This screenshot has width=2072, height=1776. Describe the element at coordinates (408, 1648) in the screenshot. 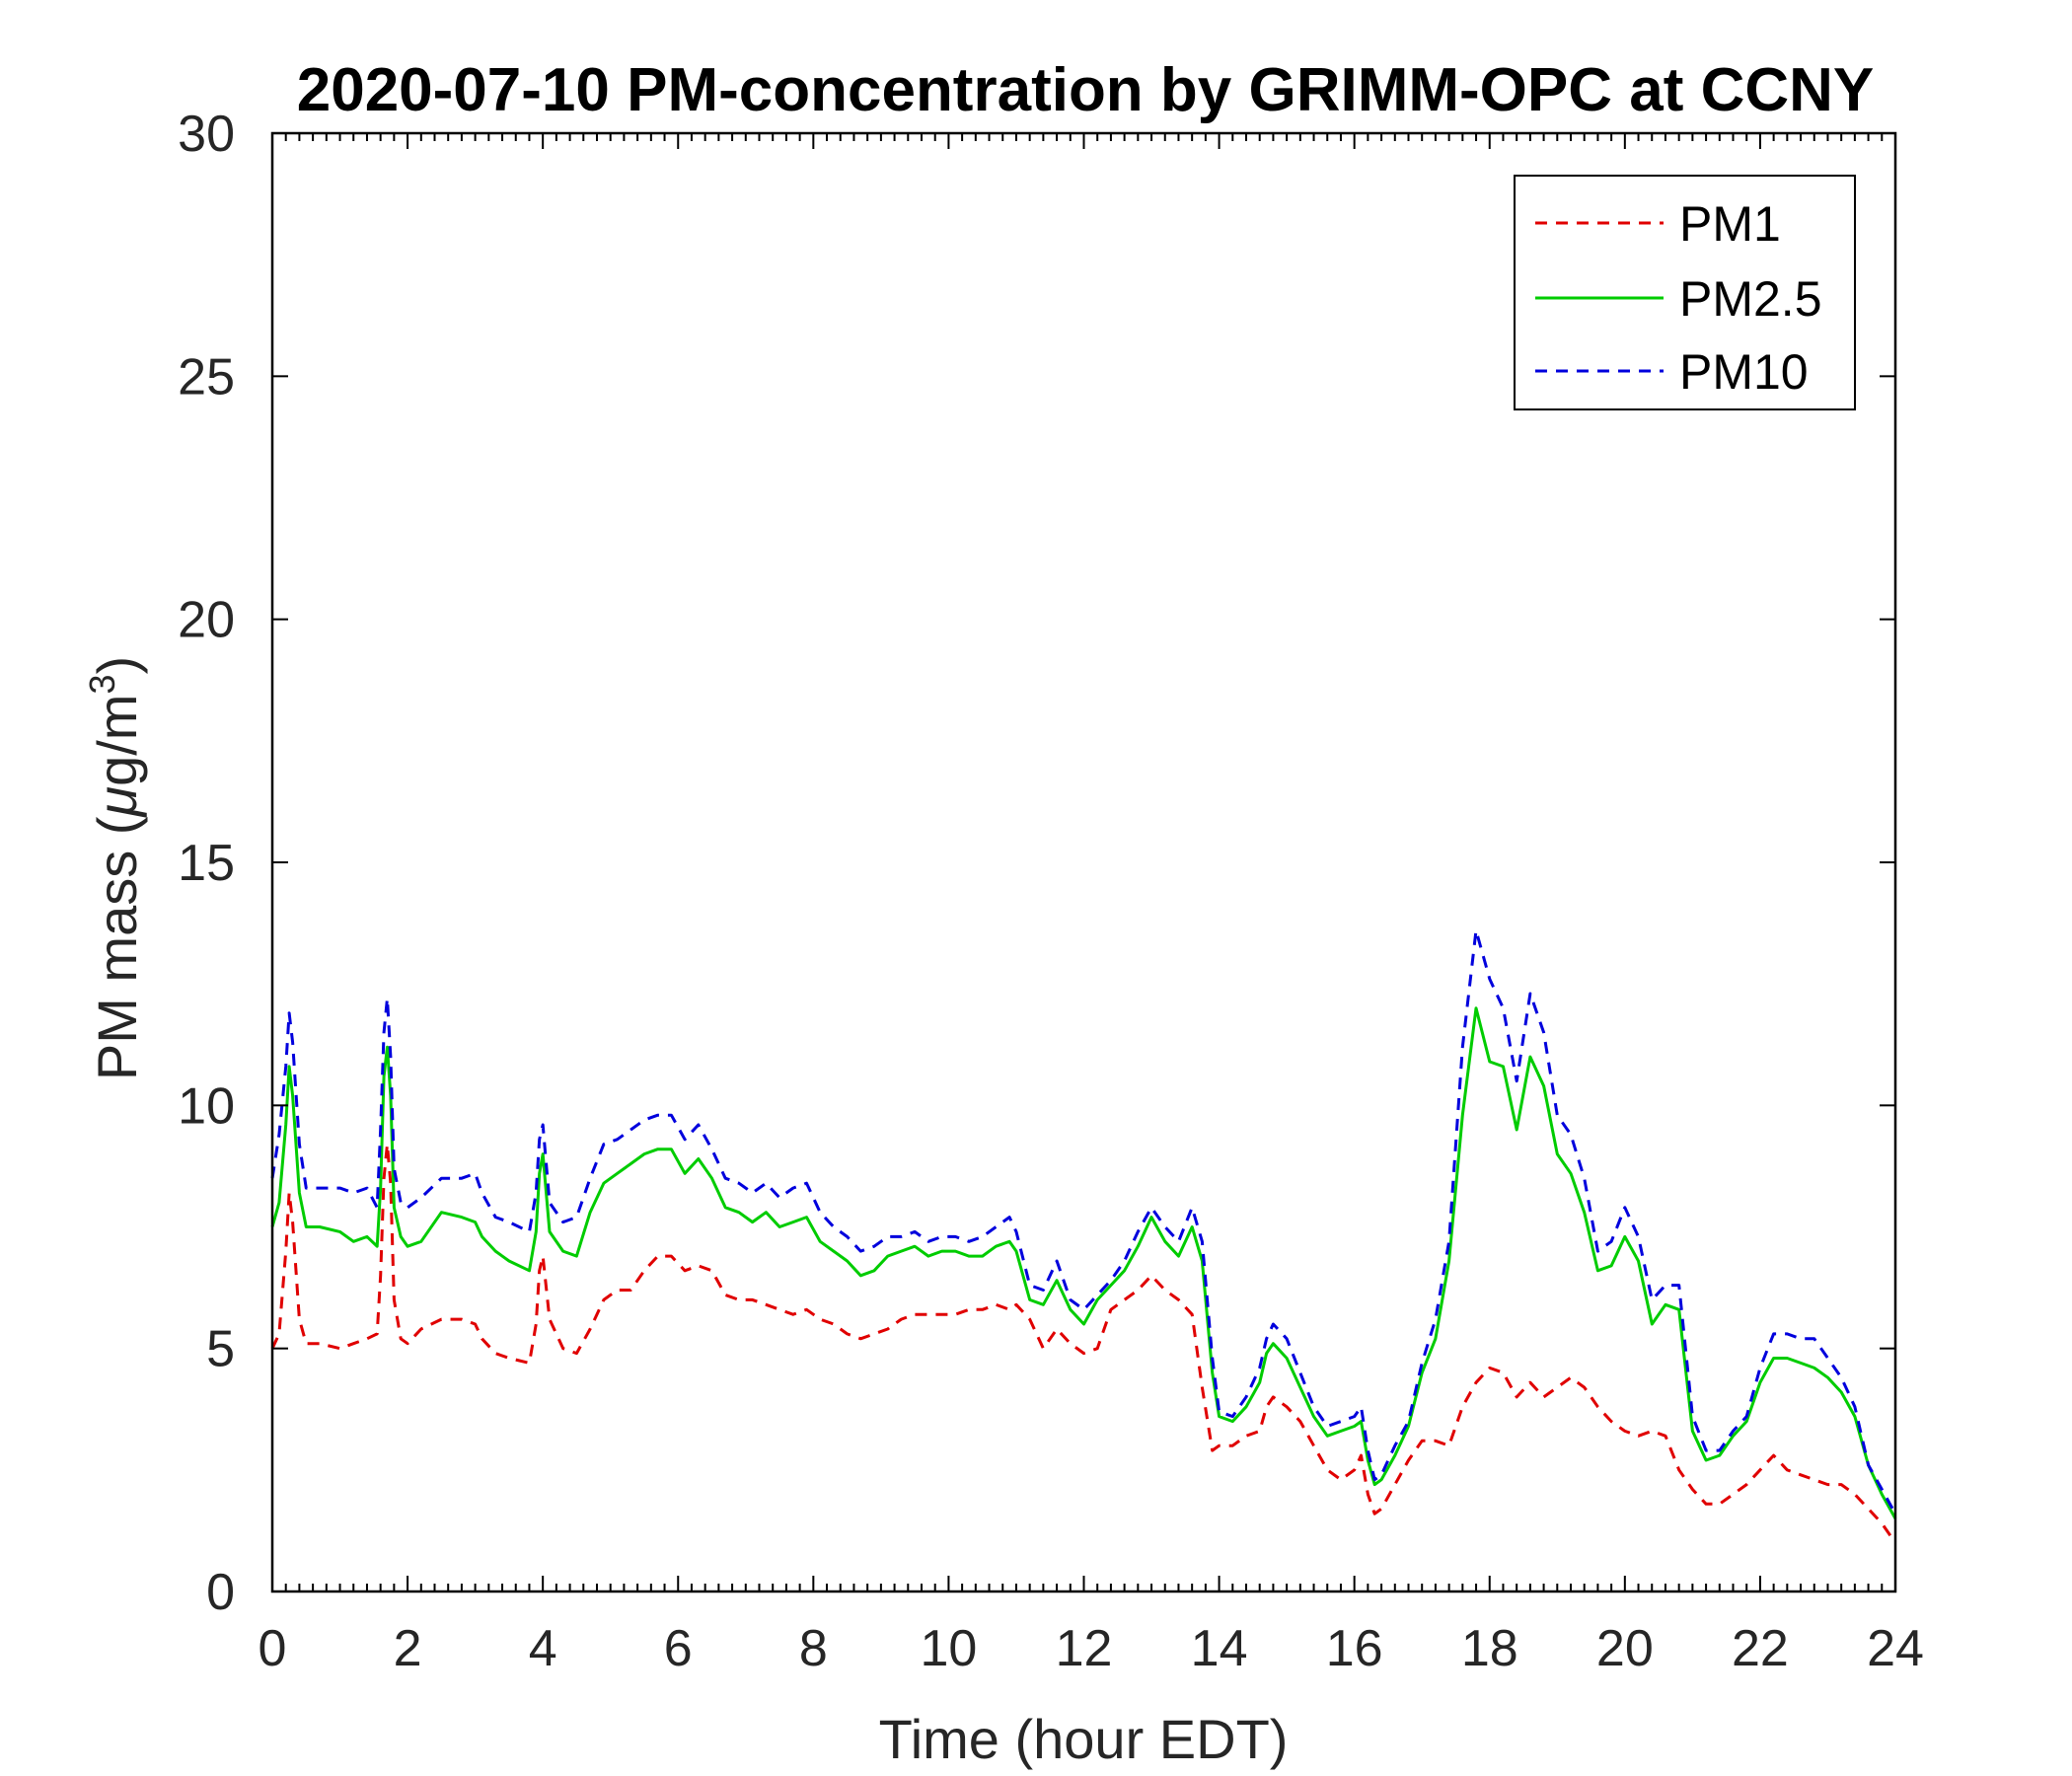

I see `x-tick-label: 2` at that location.